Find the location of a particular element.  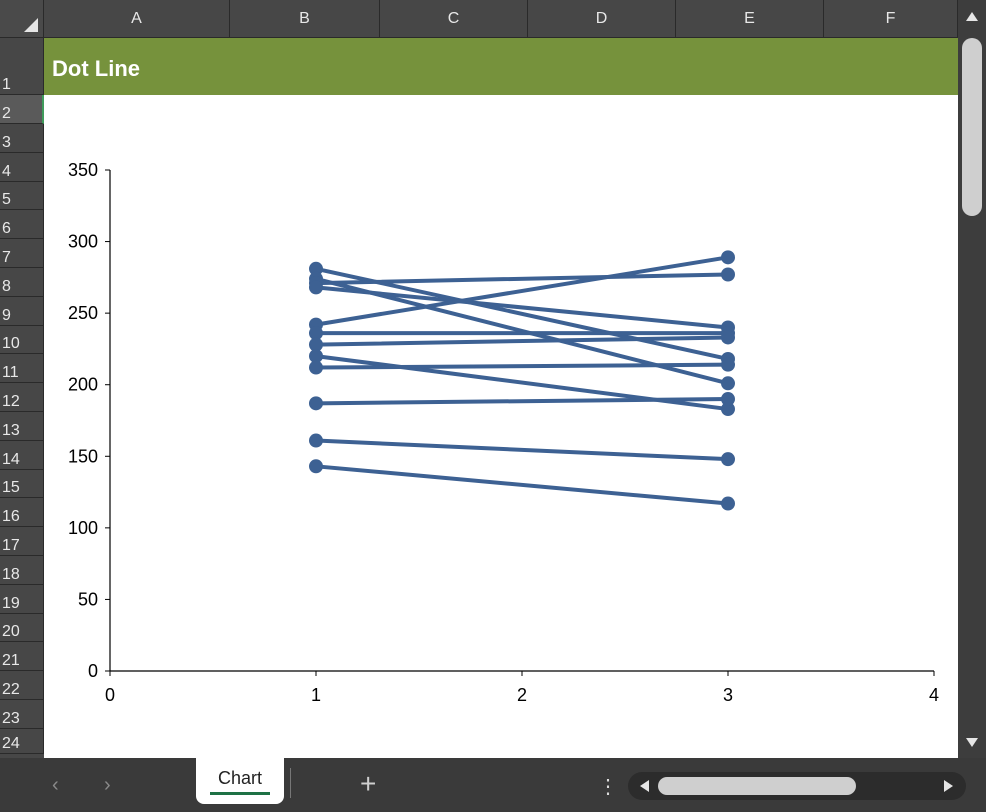

column-header-c: C is located at coordinates (454, 19).